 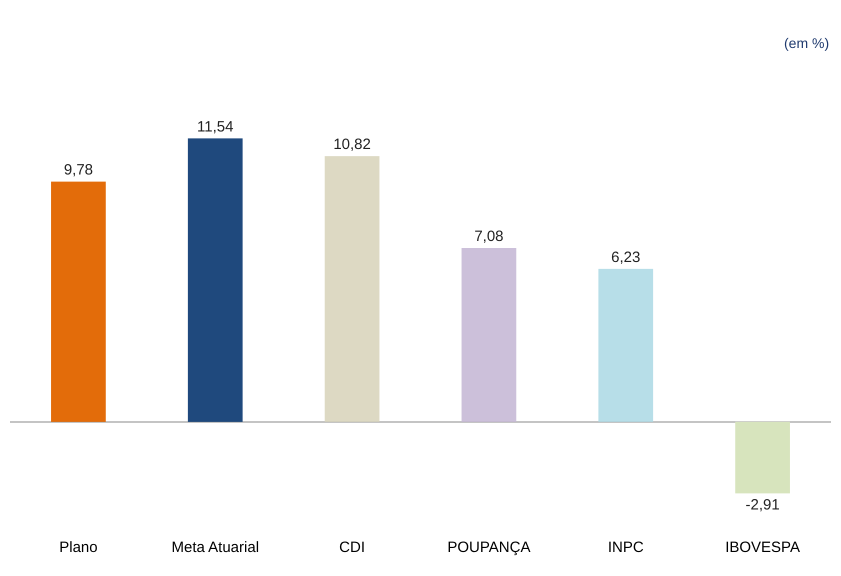 I want to click on x-tick-label: POUPANÇA, so click(x=488, y=547).